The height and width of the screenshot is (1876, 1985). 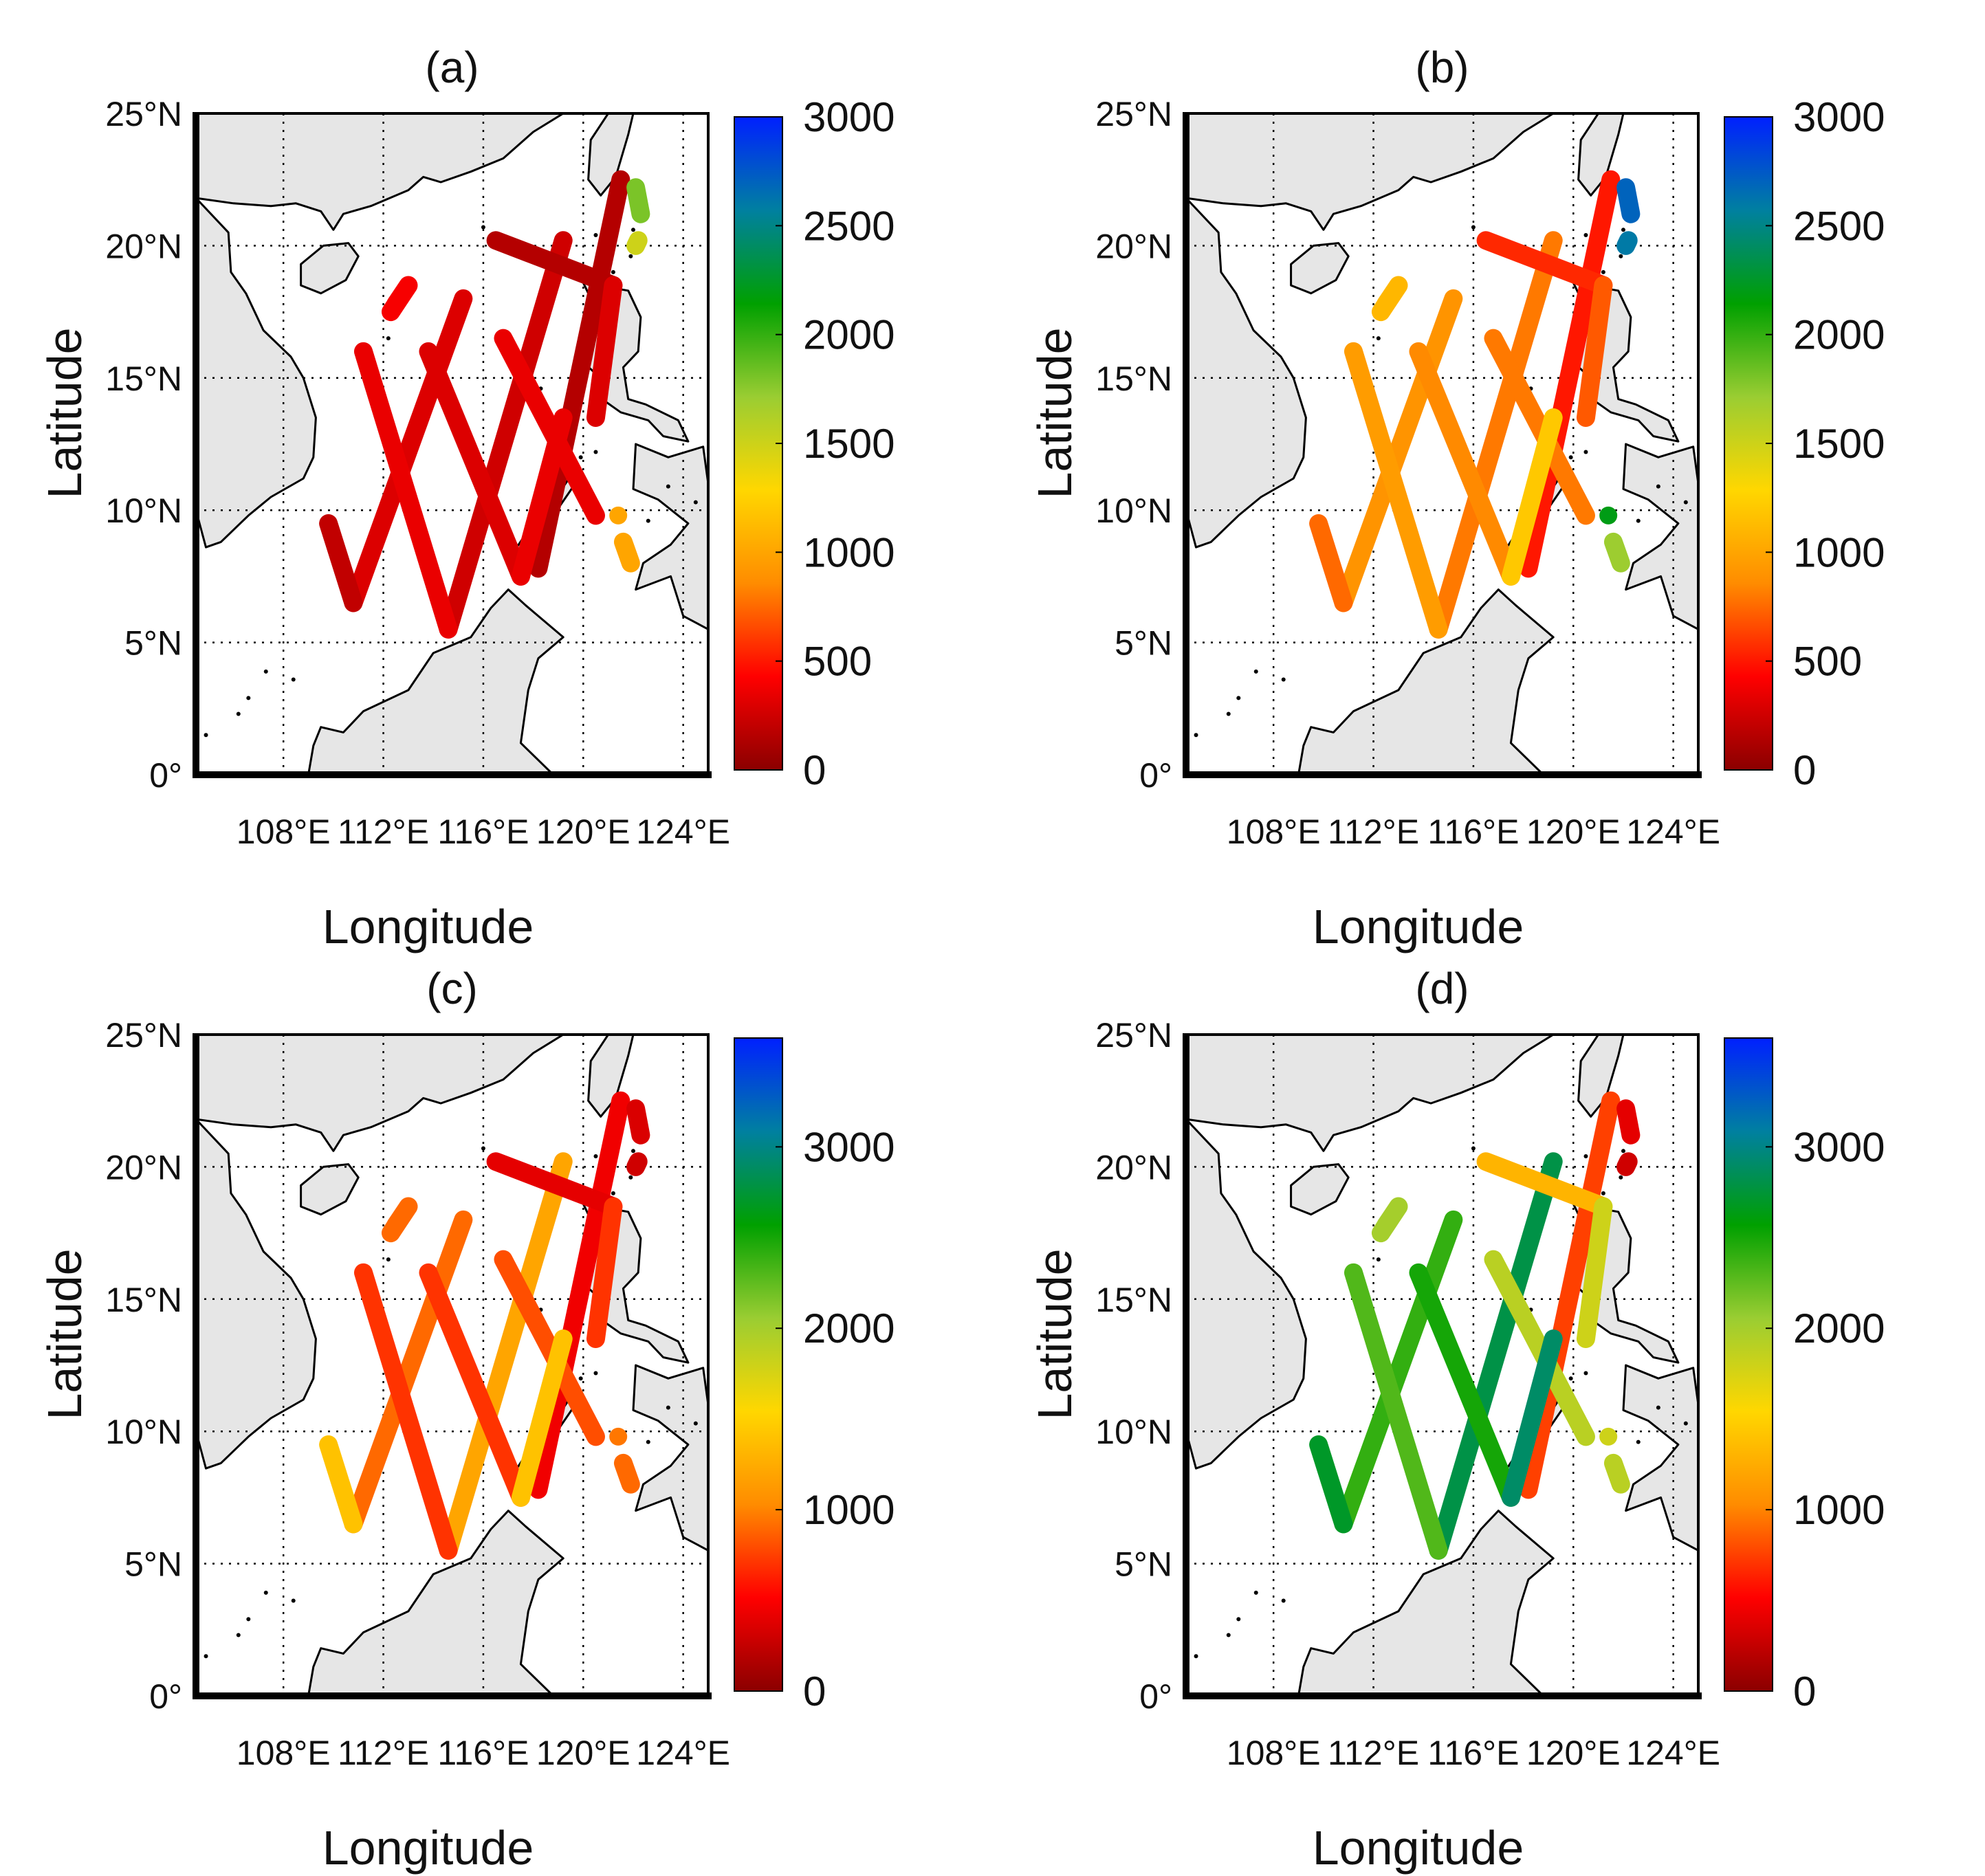 I want to click on lat-tick-label: 0°, so click(x=1155, y=1696).